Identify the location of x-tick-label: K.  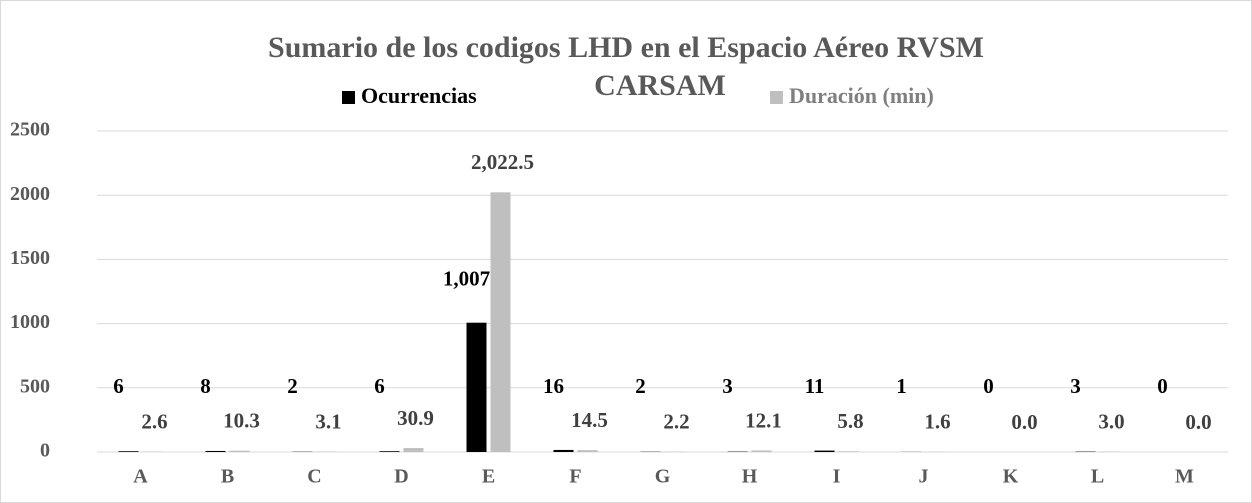
(1011, 477).